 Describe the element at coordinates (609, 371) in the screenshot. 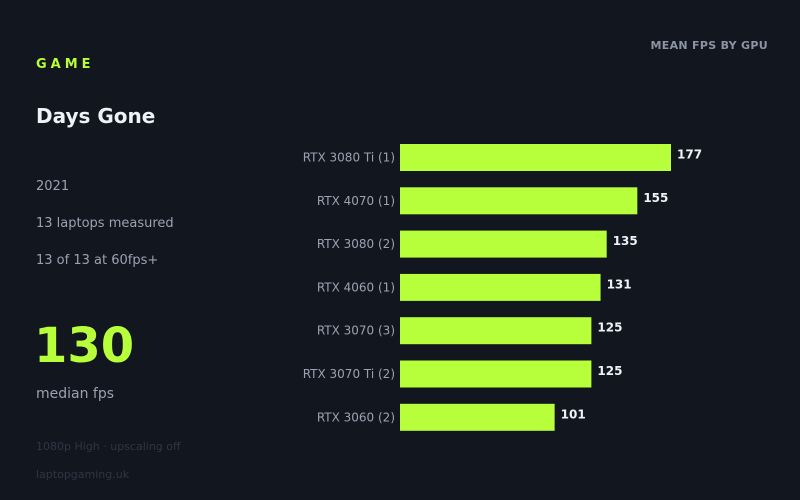

I see `value-label-5: 125` at that location.